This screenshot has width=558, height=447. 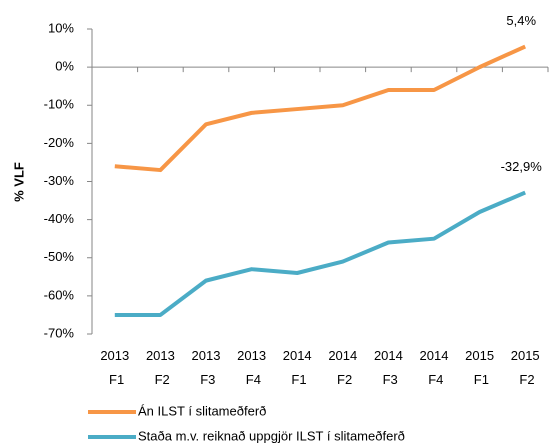 I want to click on x-tick-label: 2014 F3, so click(x=388, y=367).